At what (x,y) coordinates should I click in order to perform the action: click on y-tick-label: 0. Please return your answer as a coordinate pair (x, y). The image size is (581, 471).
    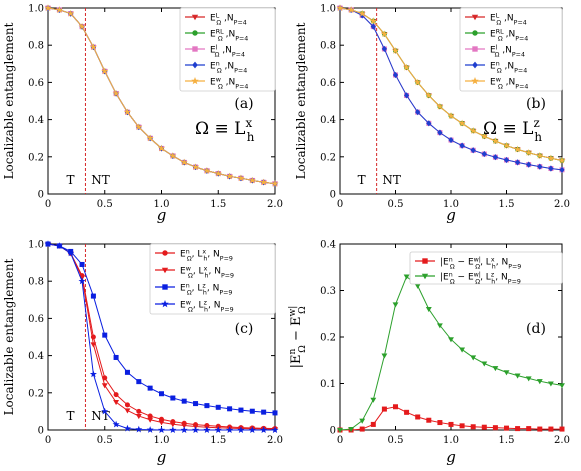
    Looking at the image, I should click on (333, 431).